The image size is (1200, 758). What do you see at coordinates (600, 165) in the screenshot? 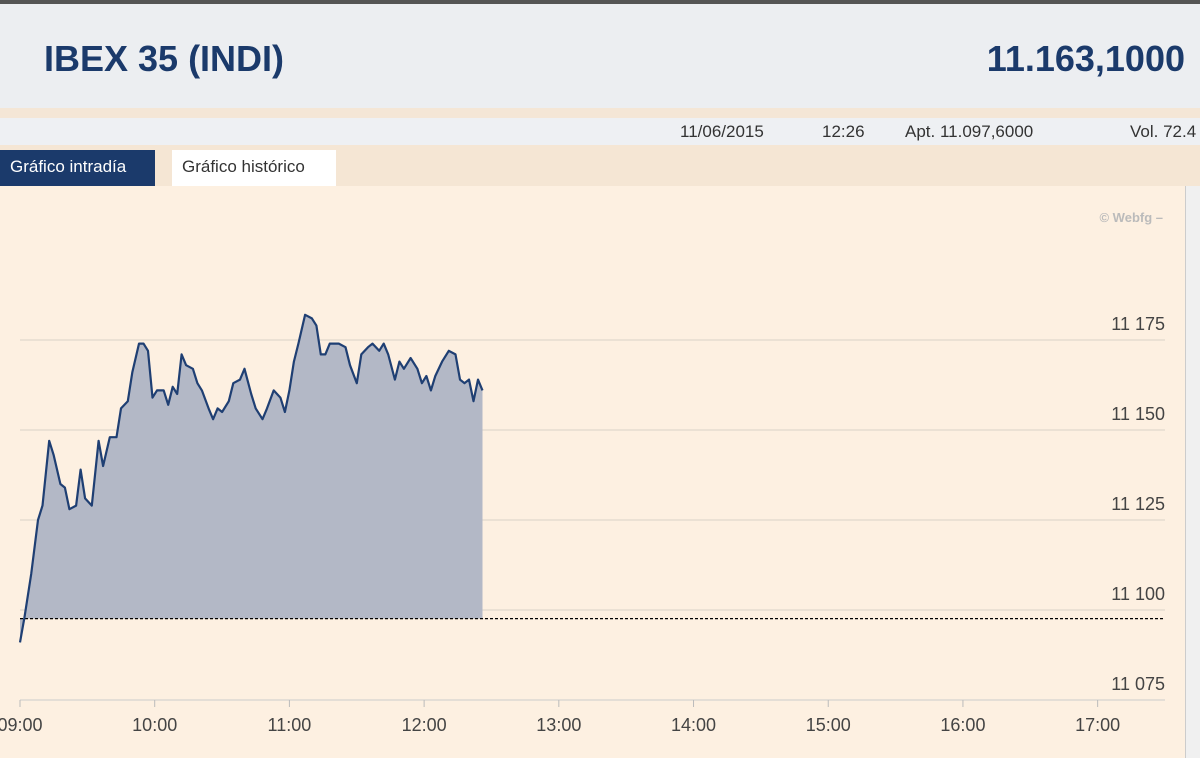
I see `tab-bar: Gráfico intradía Gráfico histórico` at bounding box center [600, 165].